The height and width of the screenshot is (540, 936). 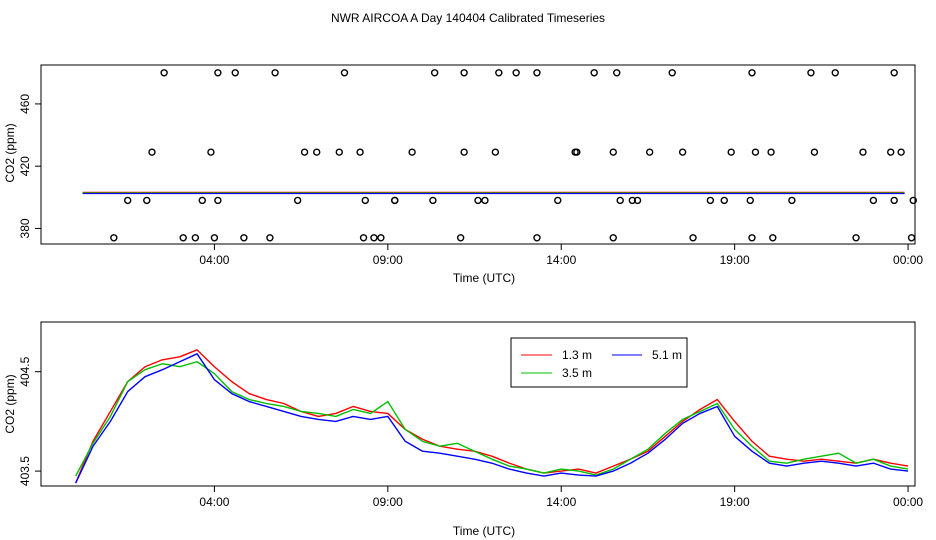 I want to click on y-tick-label: 403.5, so click(x=25, y=471).